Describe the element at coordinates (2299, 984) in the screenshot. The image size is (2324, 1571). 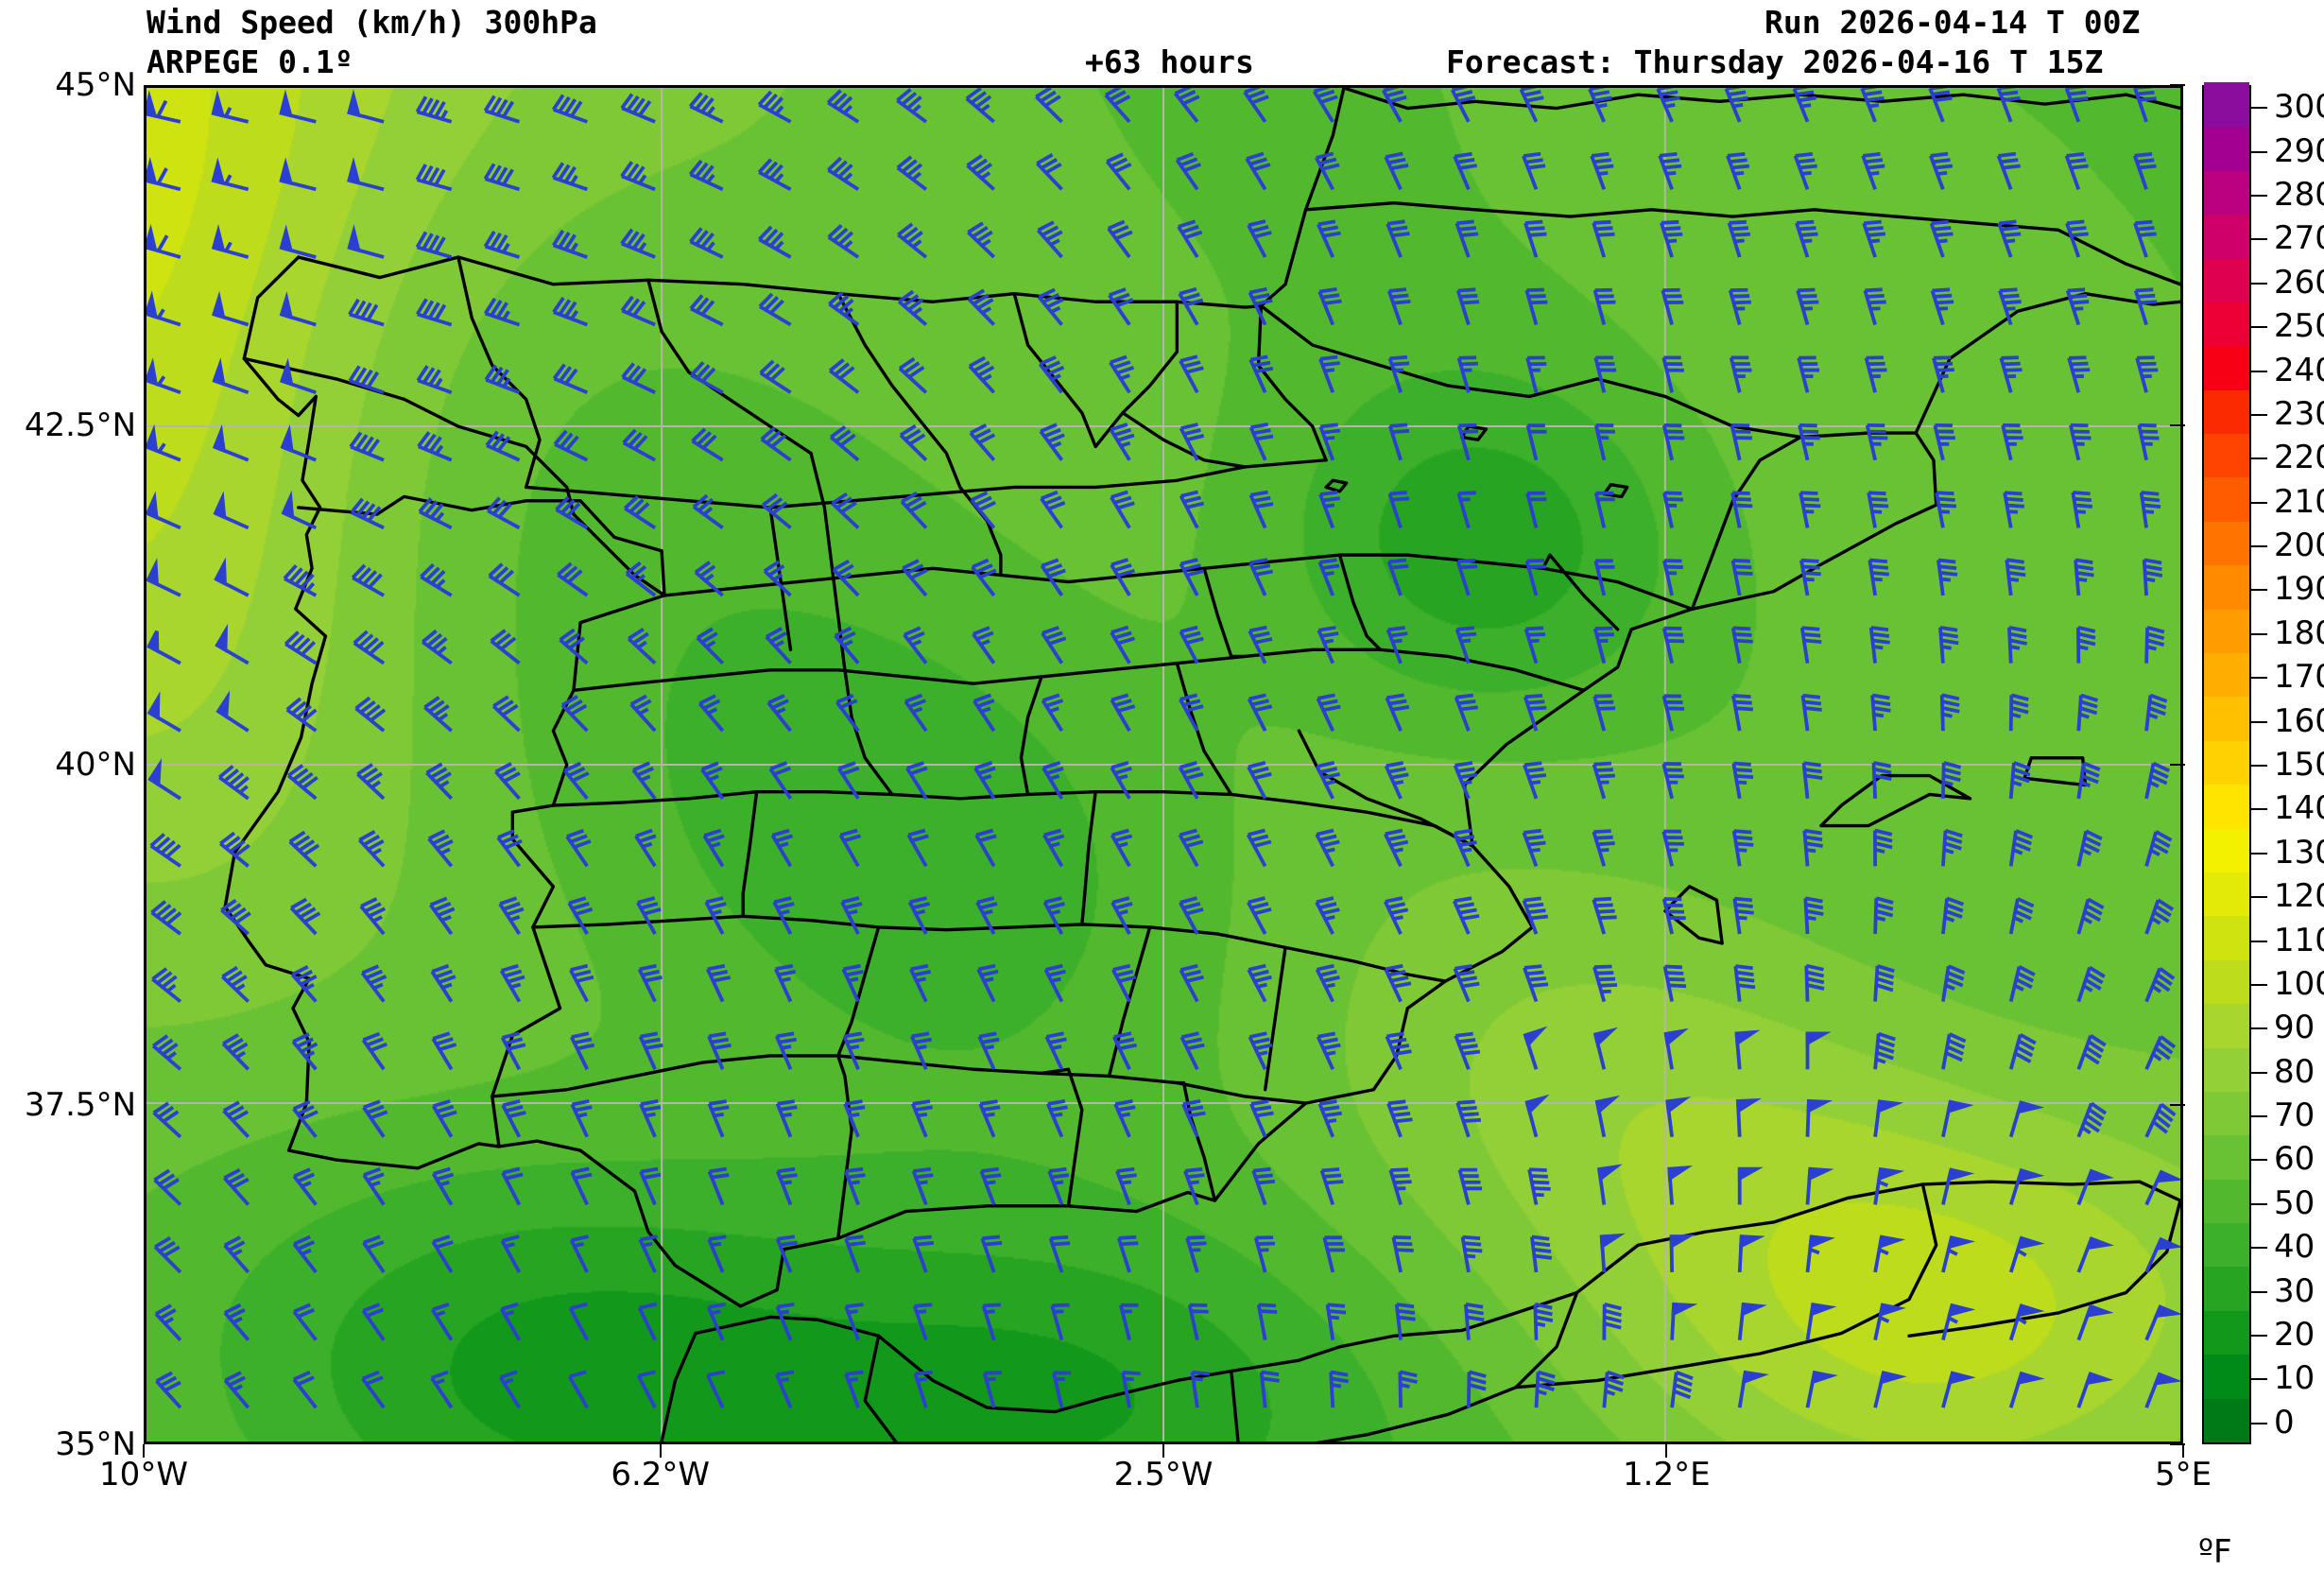
I see `colorbar-tick-label: 100` at that location.